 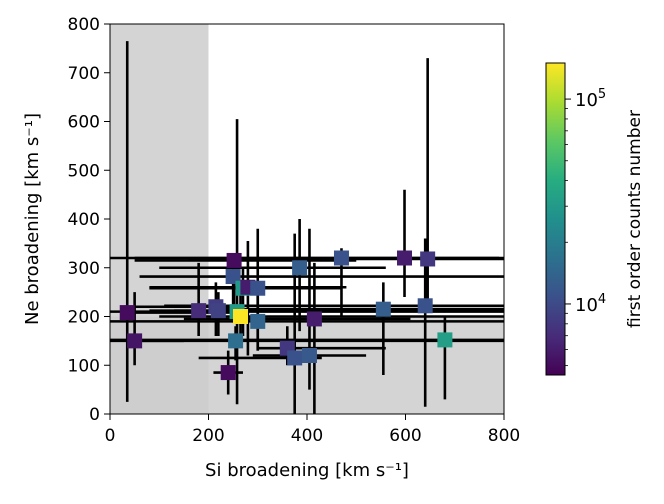 I want to click on y-tick-label: 600, so click(x=84, y=123).